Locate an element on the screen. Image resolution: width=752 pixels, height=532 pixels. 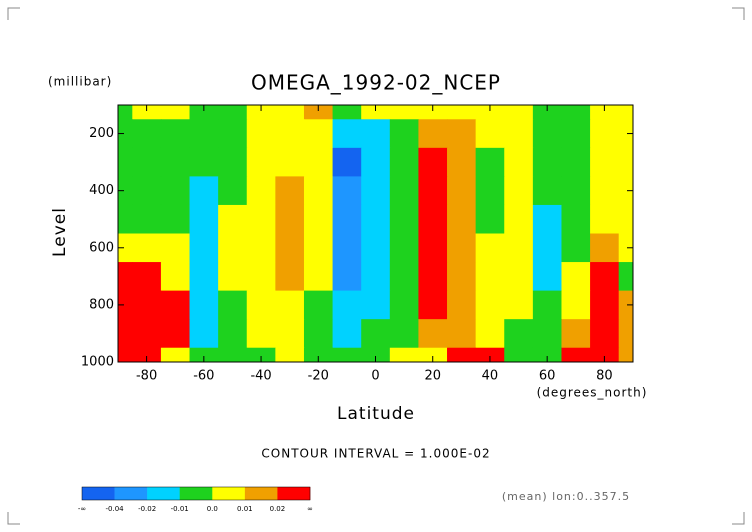
x-tick-label: -60 is located at coordinates (203, 376).